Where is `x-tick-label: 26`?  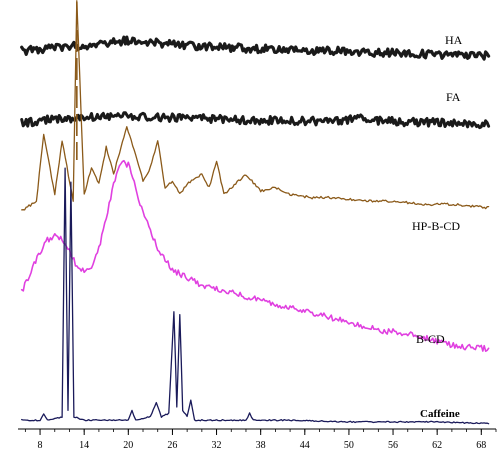
x-tick-label: 26 is located at coordinates (172, 445).